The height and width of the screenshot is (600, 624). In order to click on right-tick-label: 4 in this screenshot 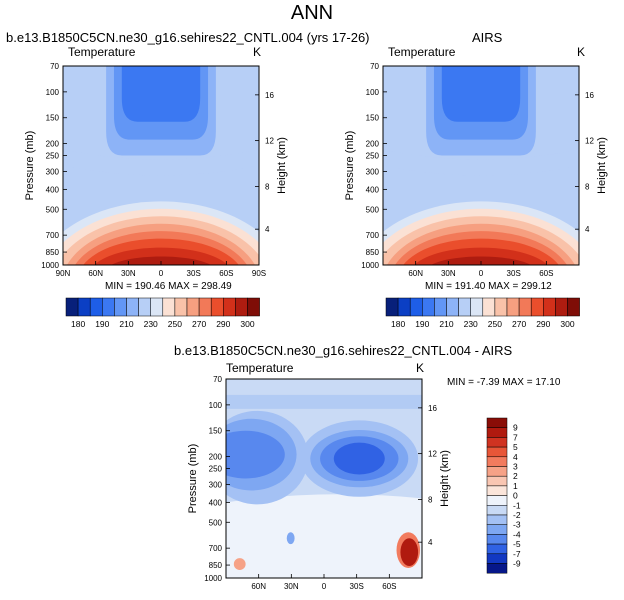, I will do `click(587, 229)`.